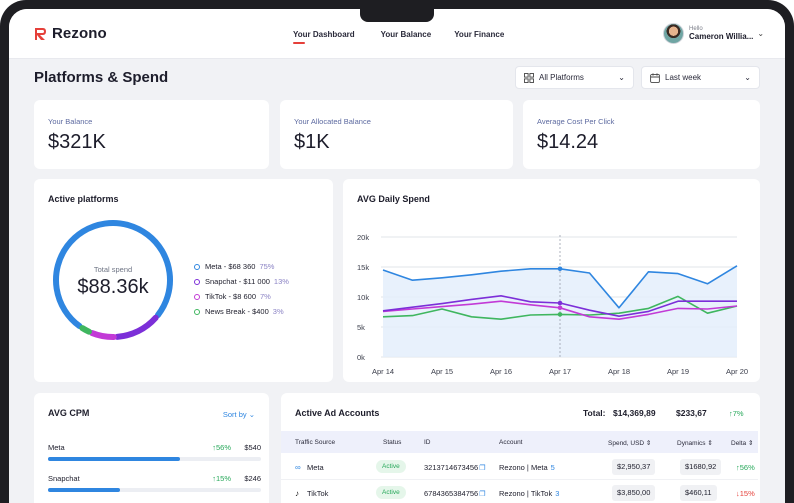 Image resolution: width=794 pixels, height=503 pixels. Describe the element at coordinates (252, 447) in the screenshot. I see `cpm-value: $540` at that location.